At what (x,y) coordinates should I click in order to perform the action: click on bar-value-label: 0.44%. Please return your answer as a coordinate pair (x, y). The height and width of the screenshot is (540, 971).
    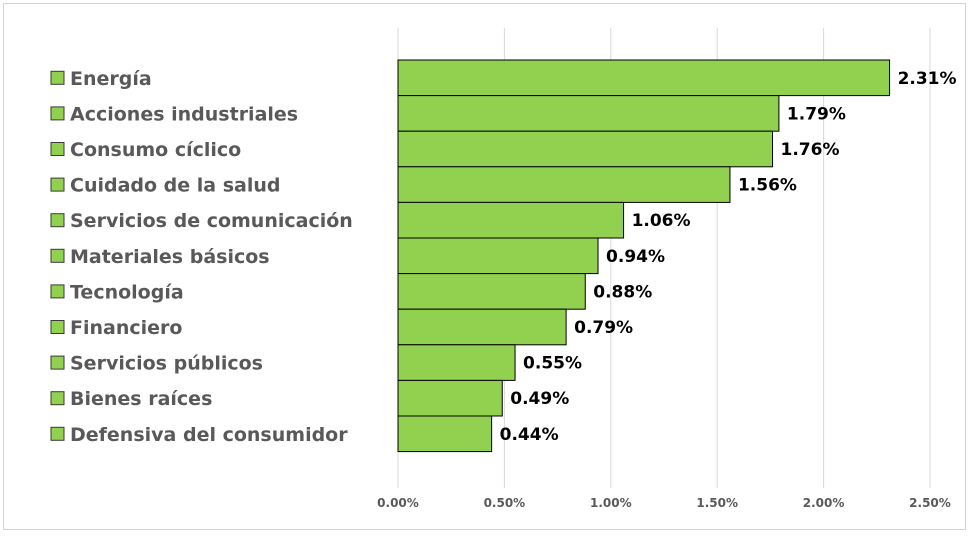
    Looking at the image, I should click on (529, 435).